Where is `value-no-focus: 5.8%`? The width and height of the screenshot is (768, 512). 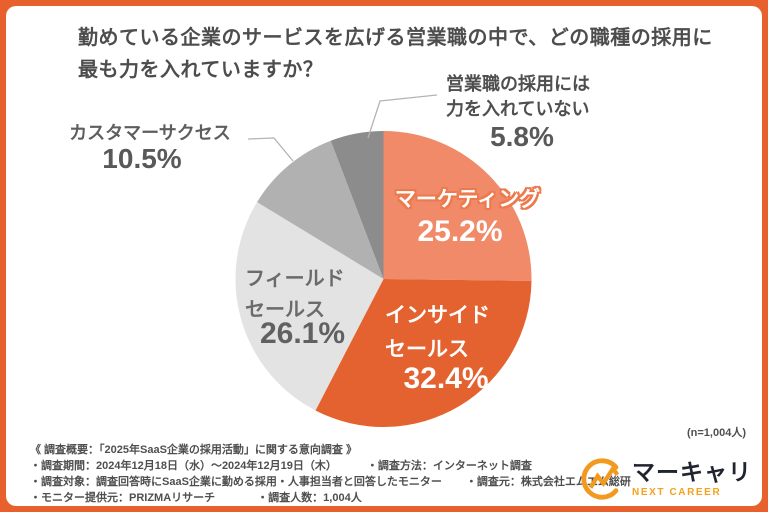
value-no-focus: 5.8% is located at coordinates (522, 136).